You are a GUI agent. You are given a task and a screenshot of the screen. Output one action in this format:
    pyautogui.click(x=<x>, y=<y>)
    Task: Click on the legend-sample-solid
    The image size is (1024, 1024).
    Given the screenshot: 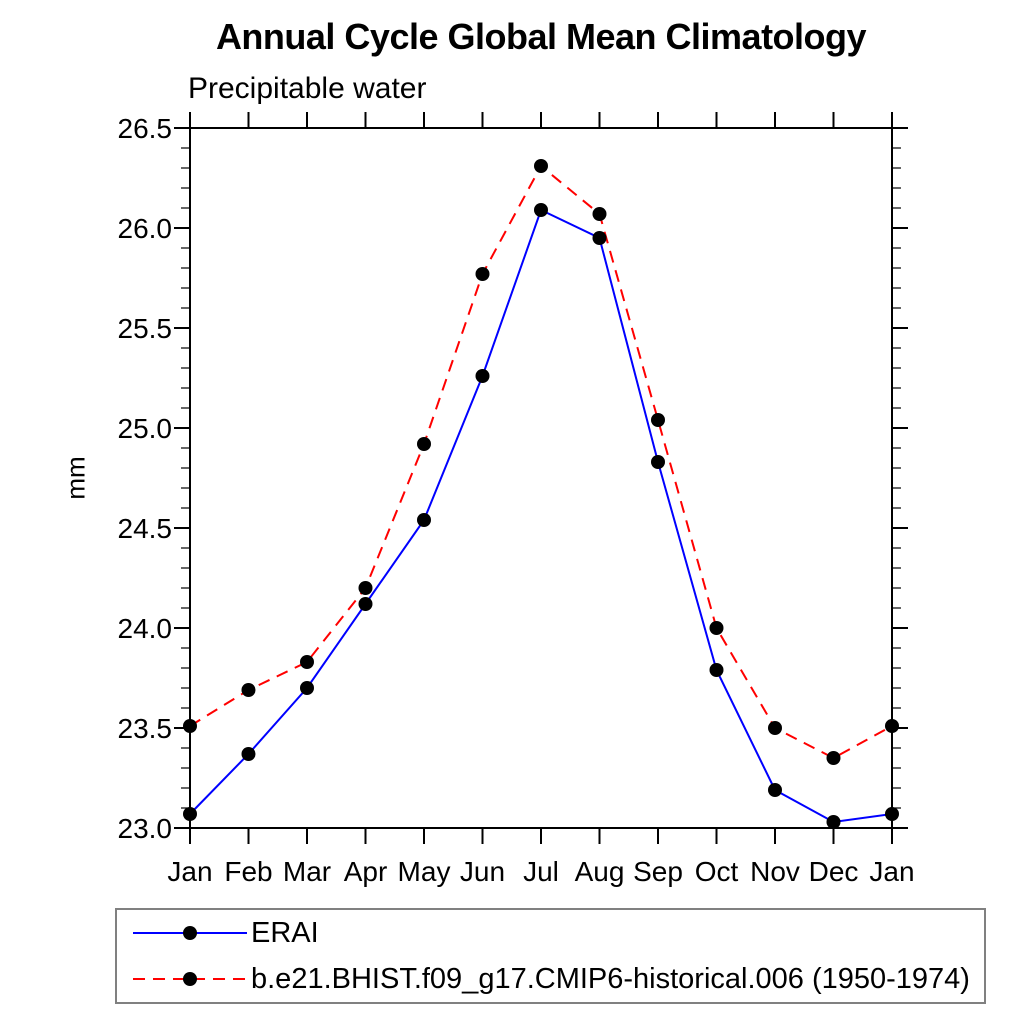 What is the action you would take?
    pyautogui.click(x=190, y=933)
    